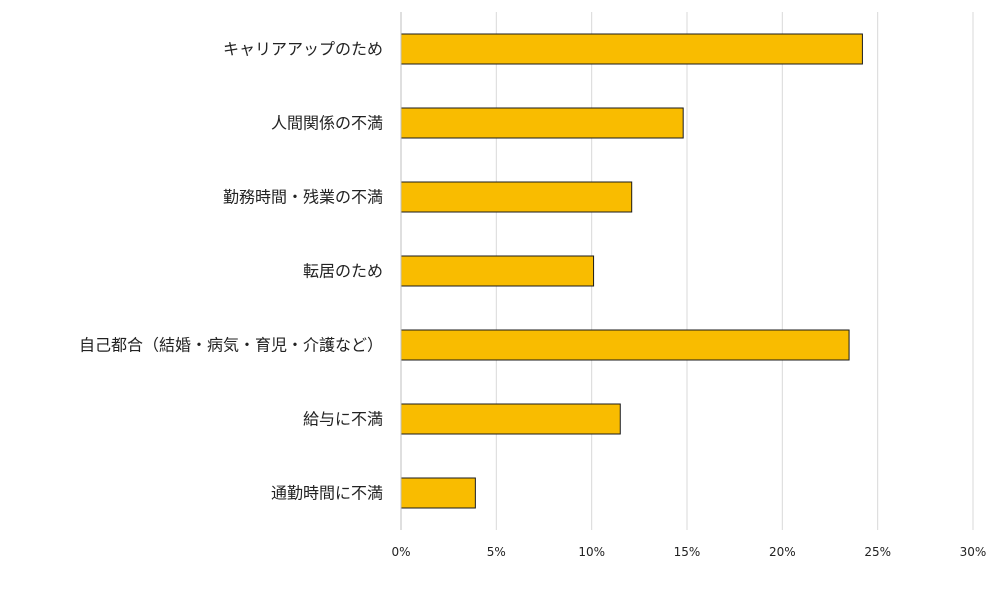 This screenshot has width=1000, height=594. What do you see at coordinates (591, 552) in the screenshot?
I see `x-tick-label-10: 10%` at bounding box center [591, 552].